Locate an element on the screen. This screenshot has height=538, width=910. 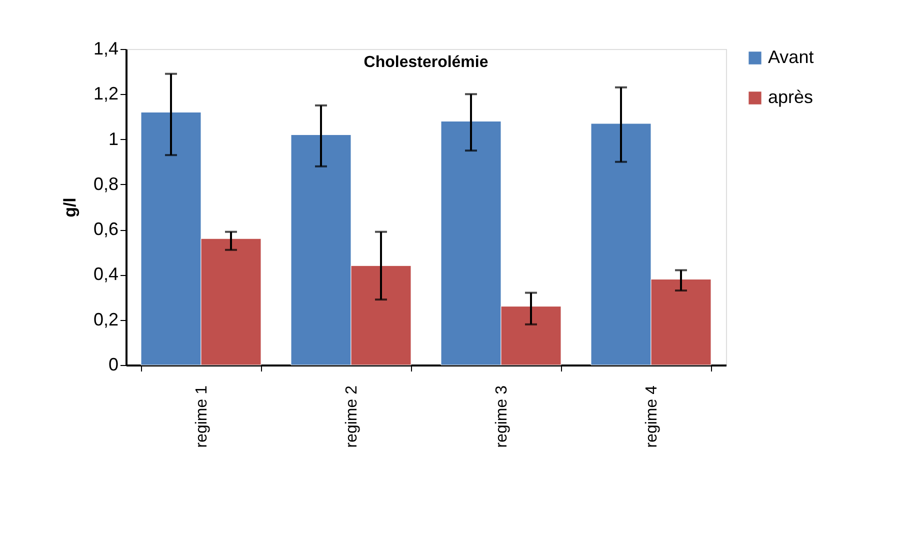
y-tick-label: 0,8 is located at coordinates (105, 184).